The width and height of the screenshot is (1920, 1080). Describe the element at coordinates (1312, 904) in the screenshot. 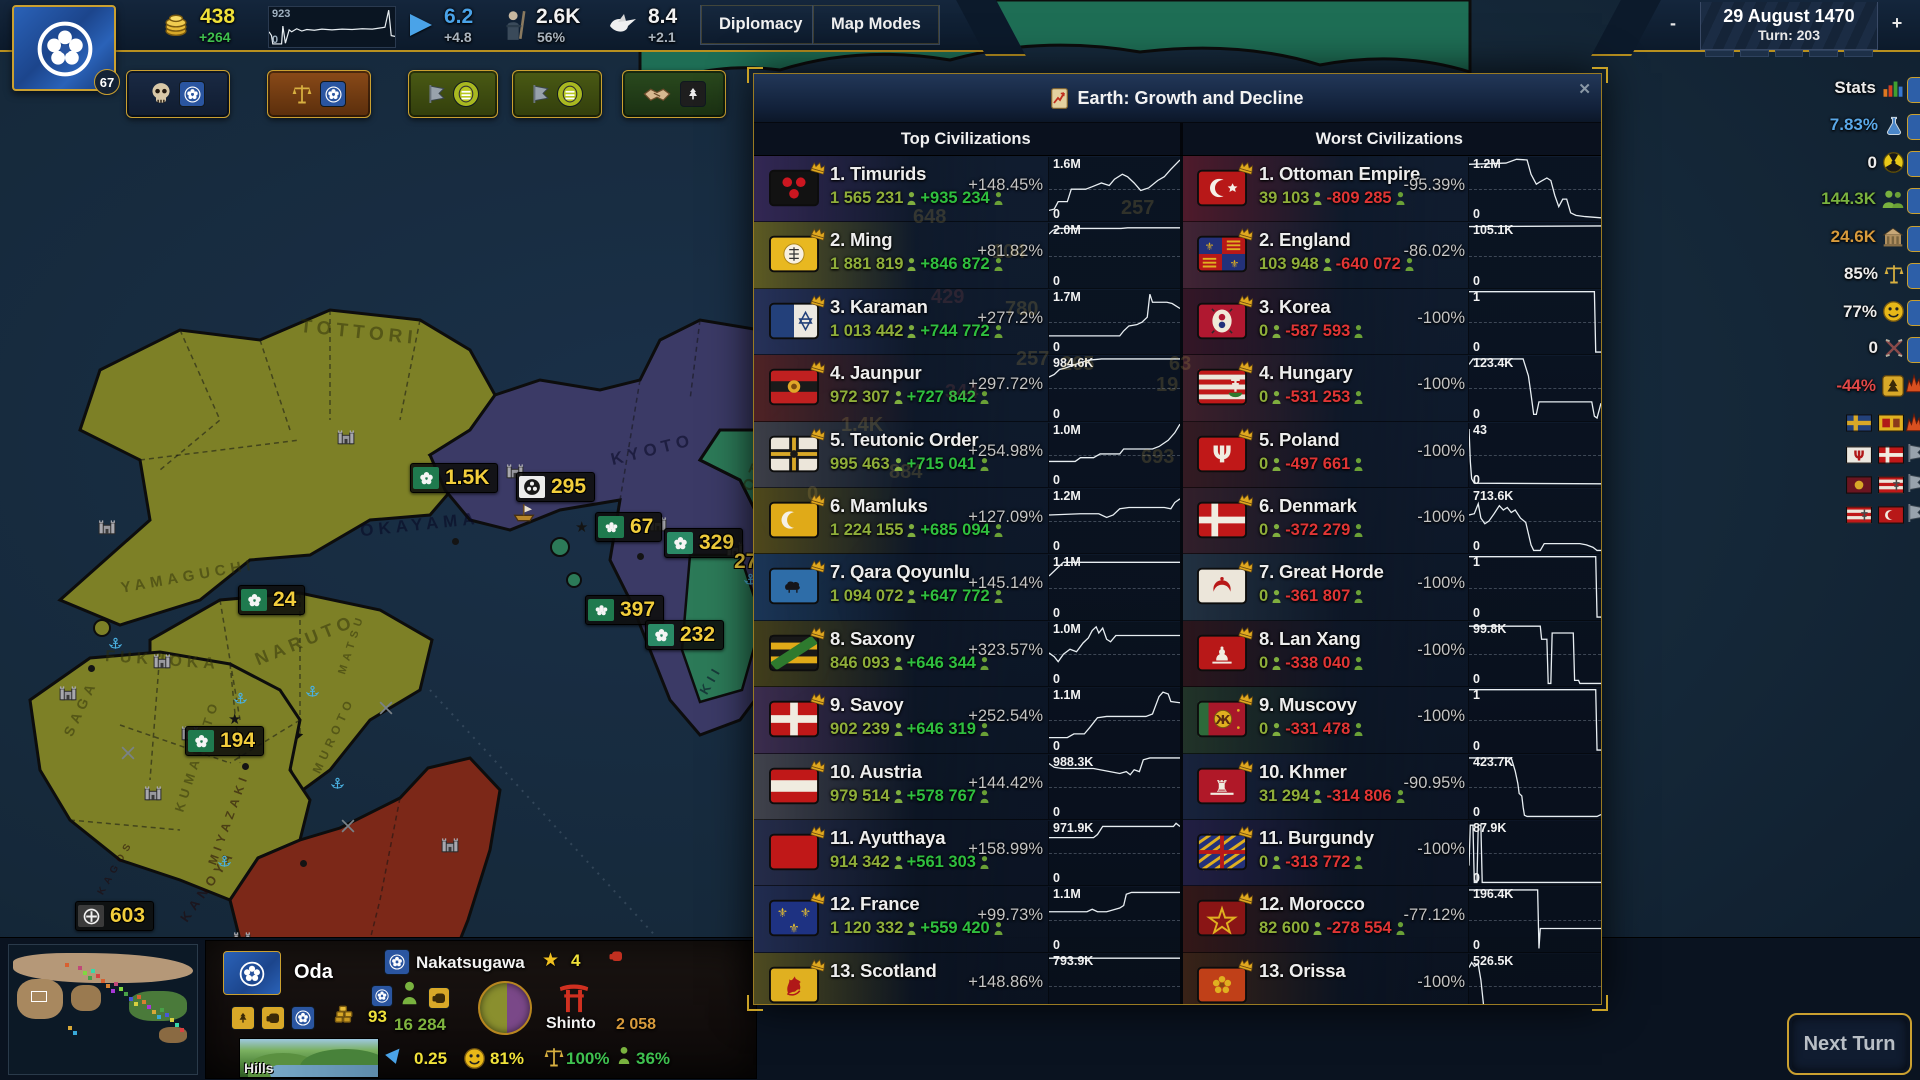

I see `civ-rank-name: 12. Morocco` at that location.